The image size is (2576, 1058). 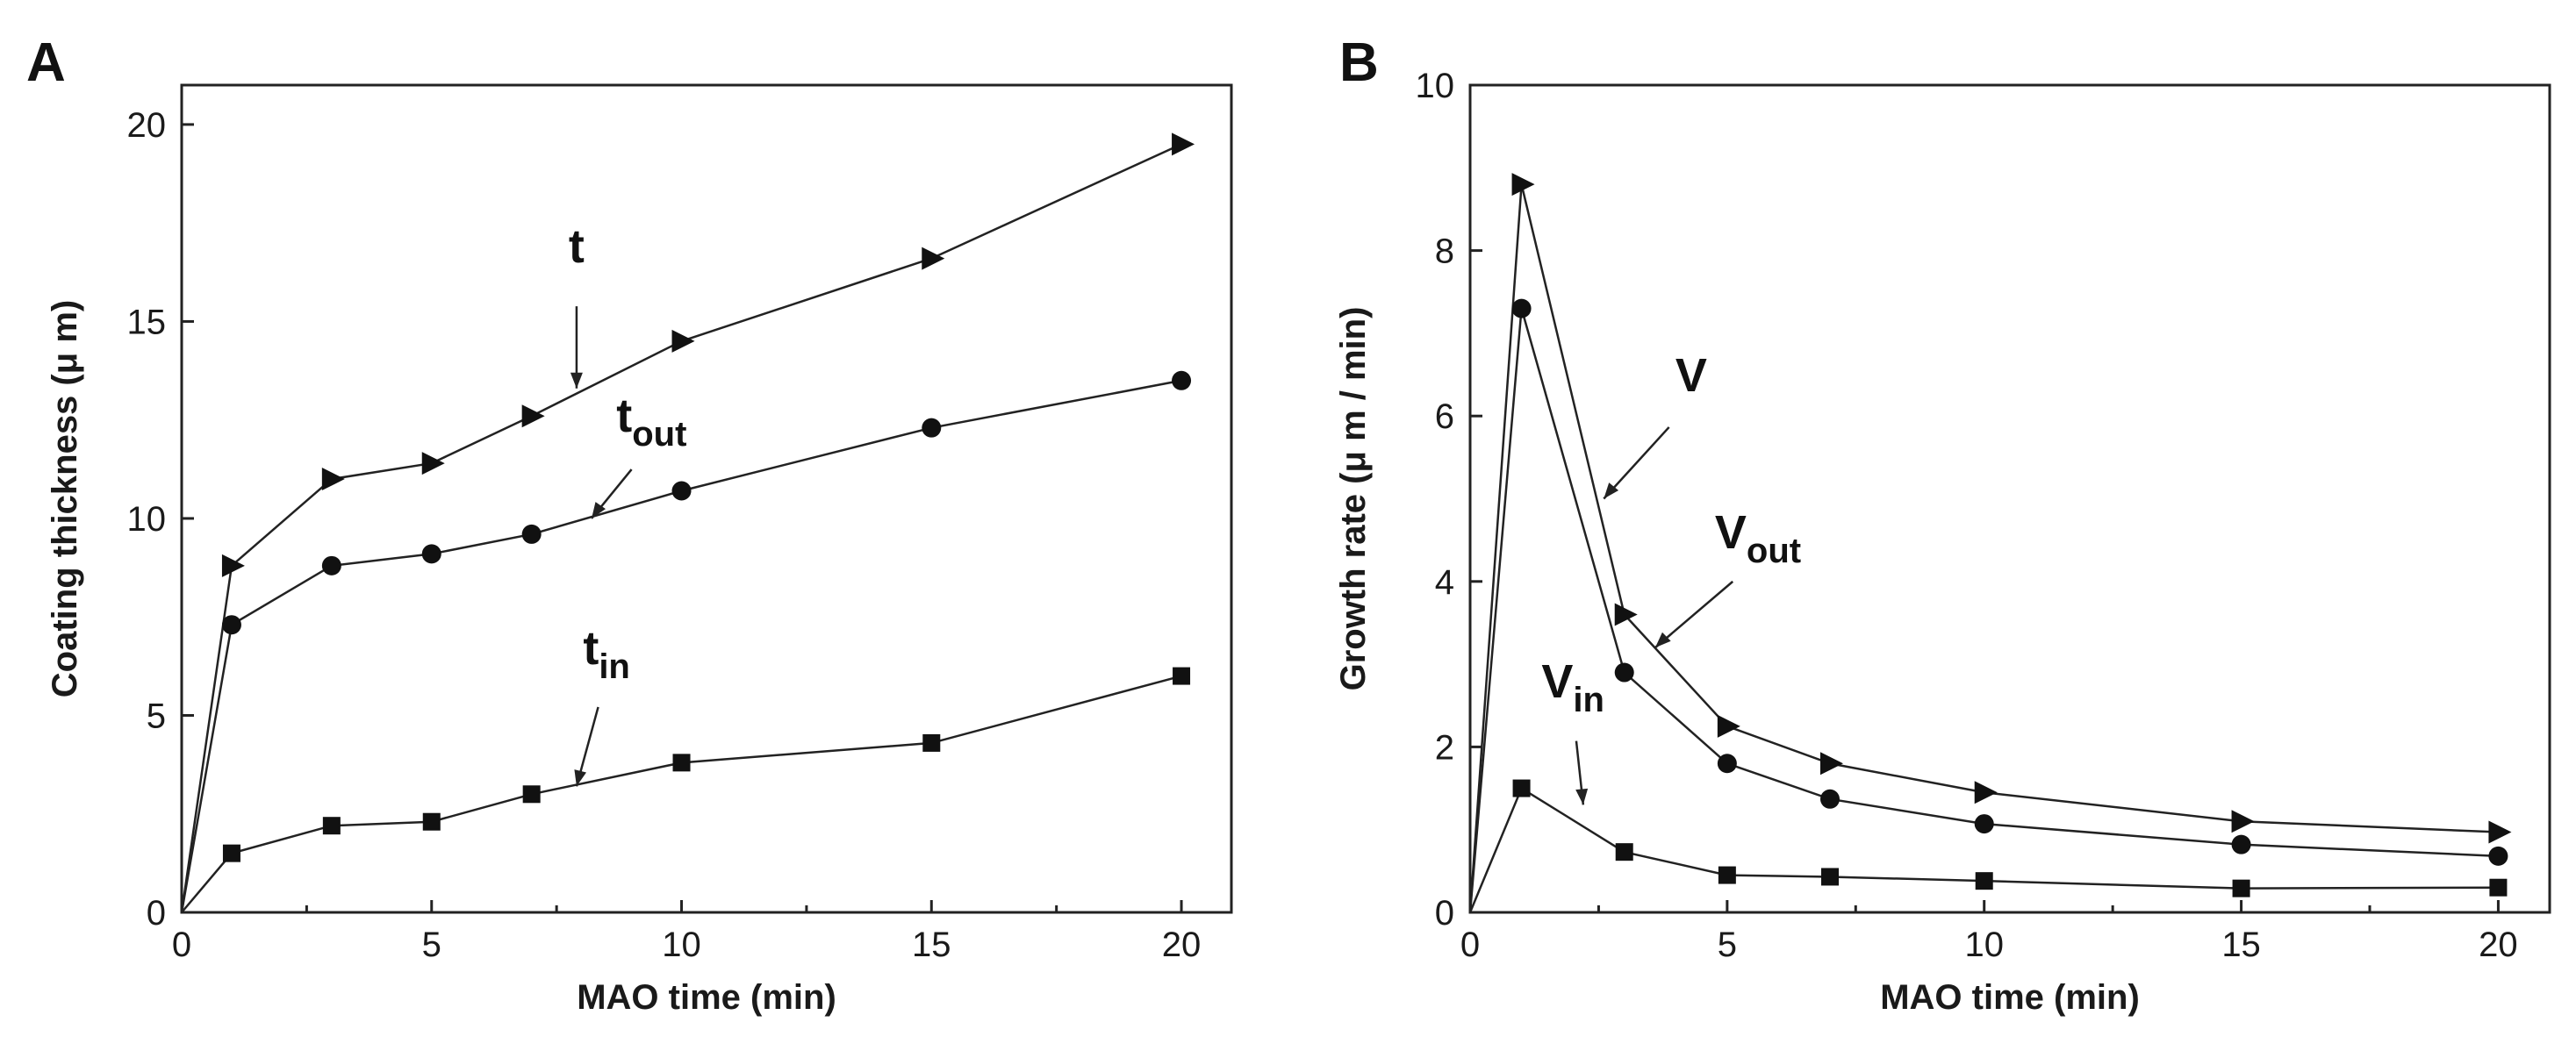 I want to click on series-b-v-in-line, so click(x=1984, y=849).